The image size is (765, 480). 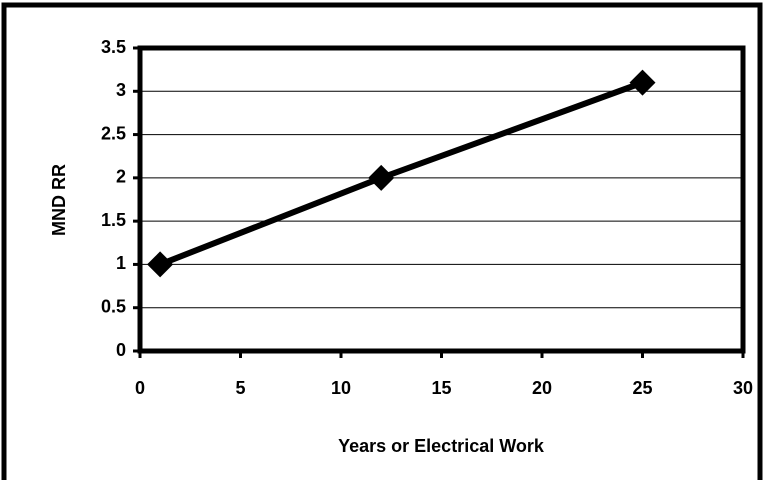 What do you see at coordinates (121, 263) in the screenshot?
I see `y-tick-label: 1` at bounding box center [121, 263].